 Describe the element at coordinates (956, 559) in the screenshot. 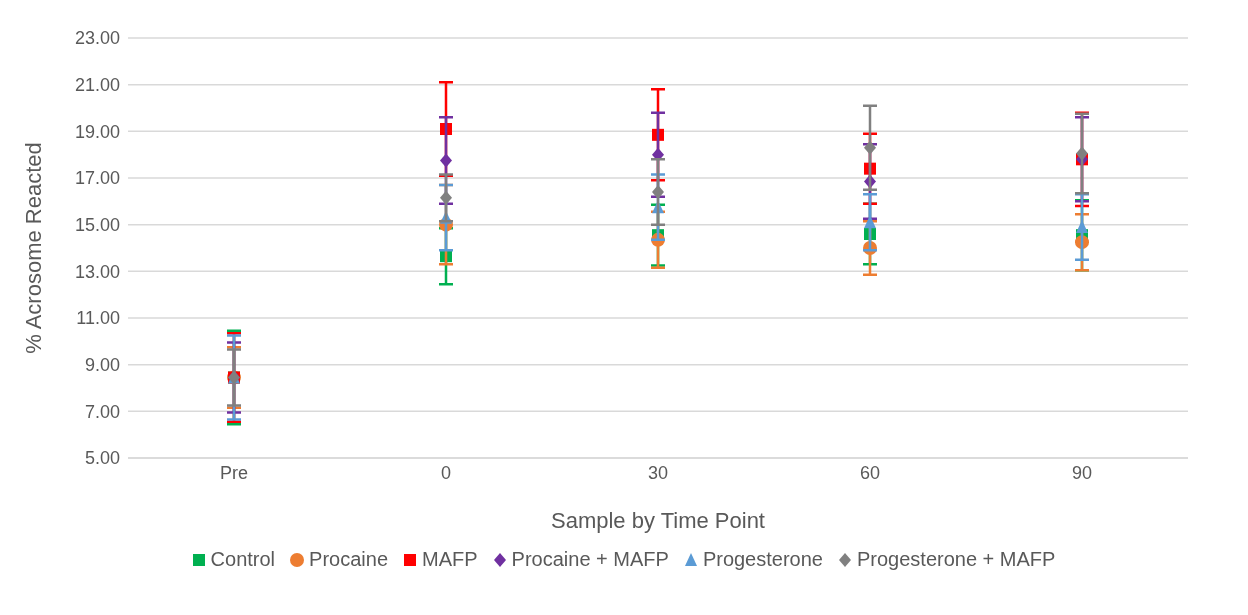

I see `legend-label: Progesterone + MAFP` at that location.